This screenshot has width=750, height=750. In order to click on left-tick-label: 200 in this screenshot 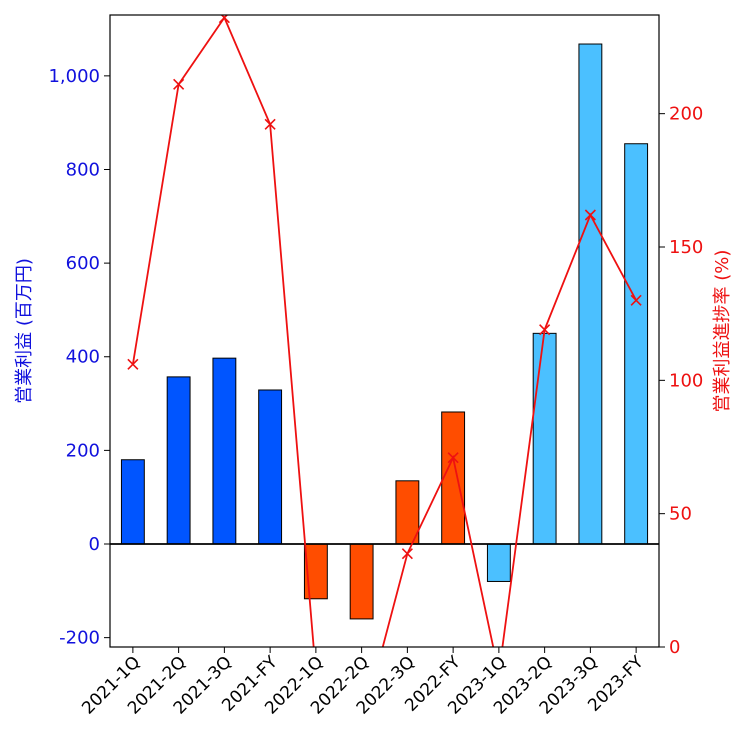, I will do `click(83, 450)`.